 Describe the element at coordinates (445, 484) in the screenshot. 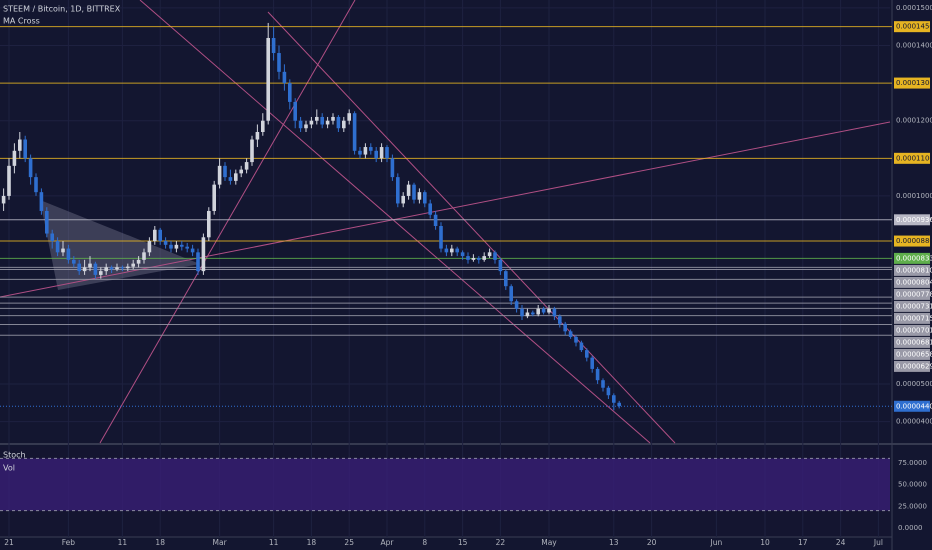

I see `stoch-band` at that location.